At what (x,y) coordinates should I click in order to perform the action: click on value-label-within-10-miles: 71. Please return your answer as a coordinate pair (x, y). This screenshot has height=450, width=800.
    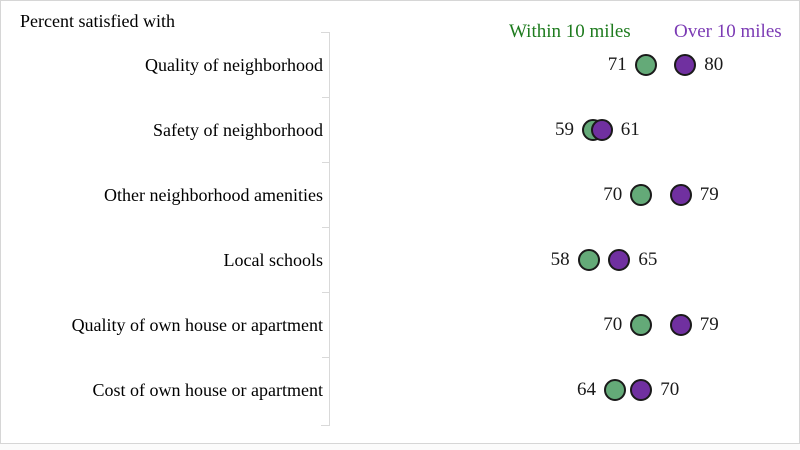
    Looking at the image, I should click on (617, 64).